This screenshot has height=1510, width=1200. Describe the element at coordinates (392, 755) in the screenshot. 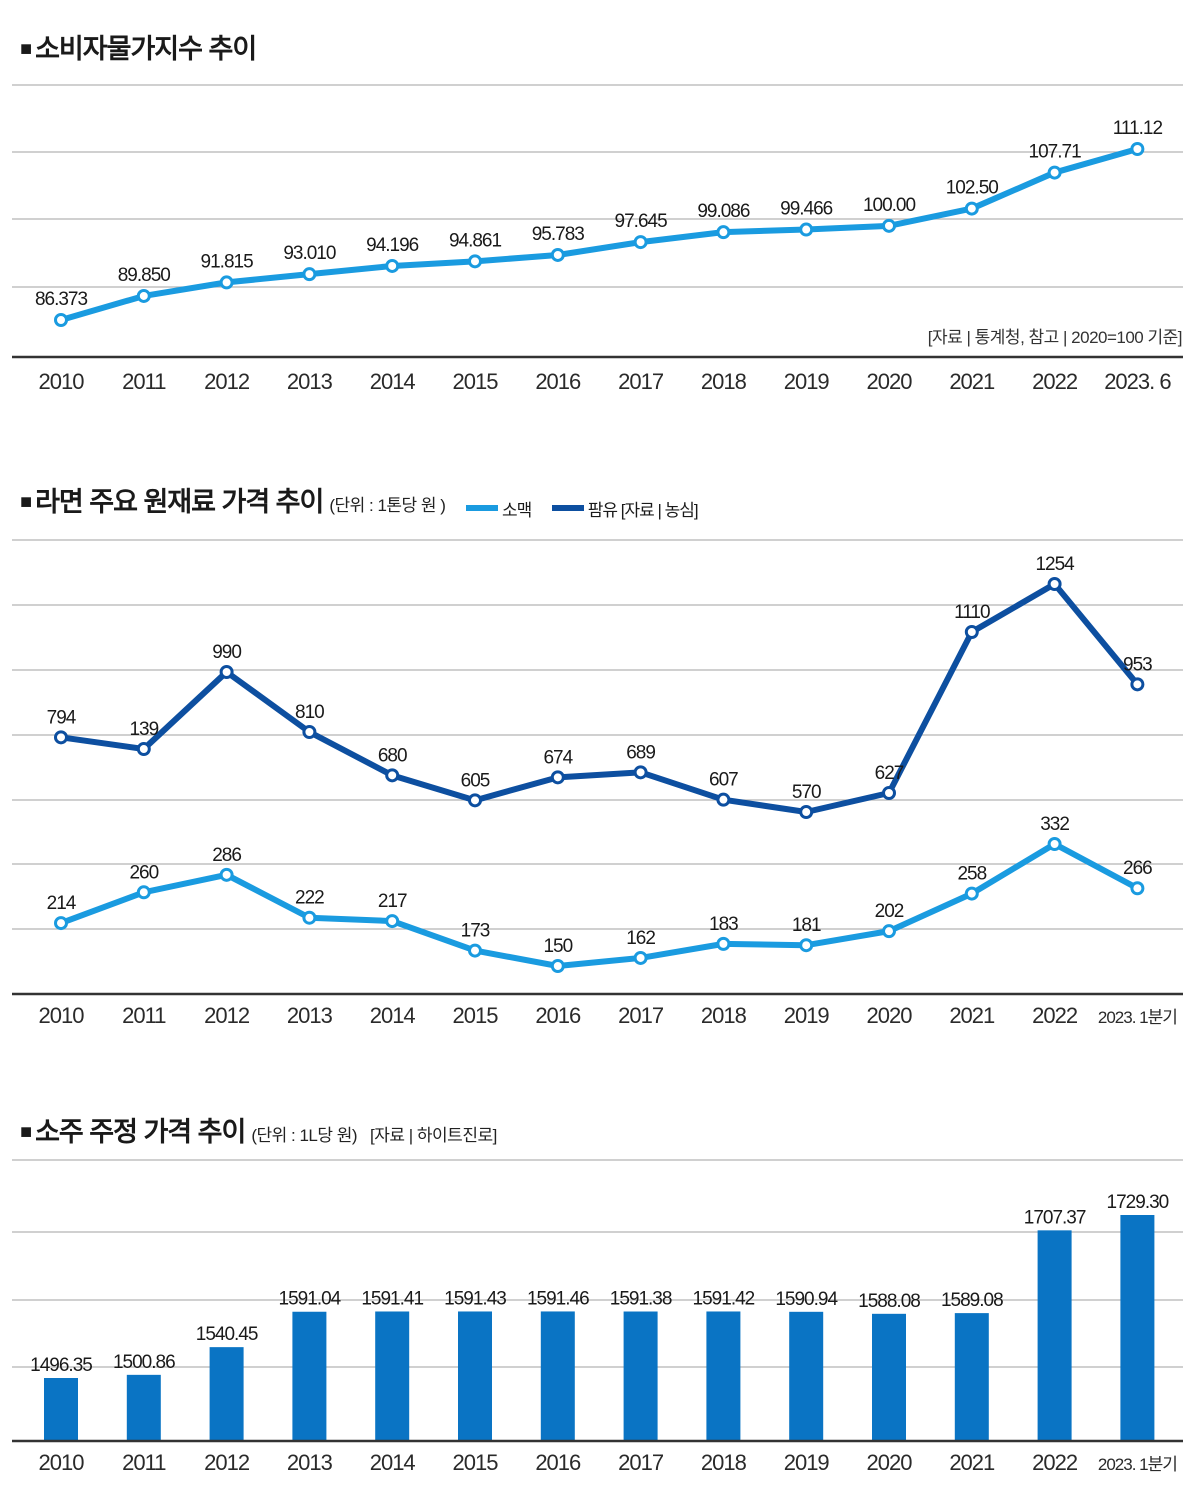

I see `data-label: 680` at that location.